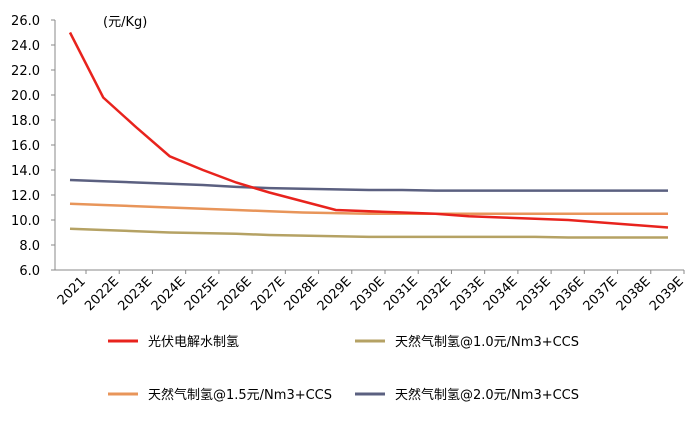  I want to click on y-tick-label: 14.0, so click(25, 171).